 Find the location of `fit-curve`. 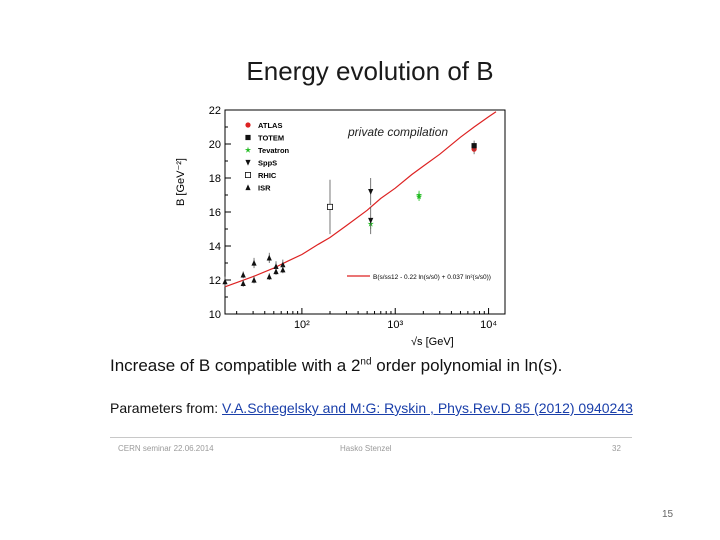

fit-curve is located at coordinates (360, 199).